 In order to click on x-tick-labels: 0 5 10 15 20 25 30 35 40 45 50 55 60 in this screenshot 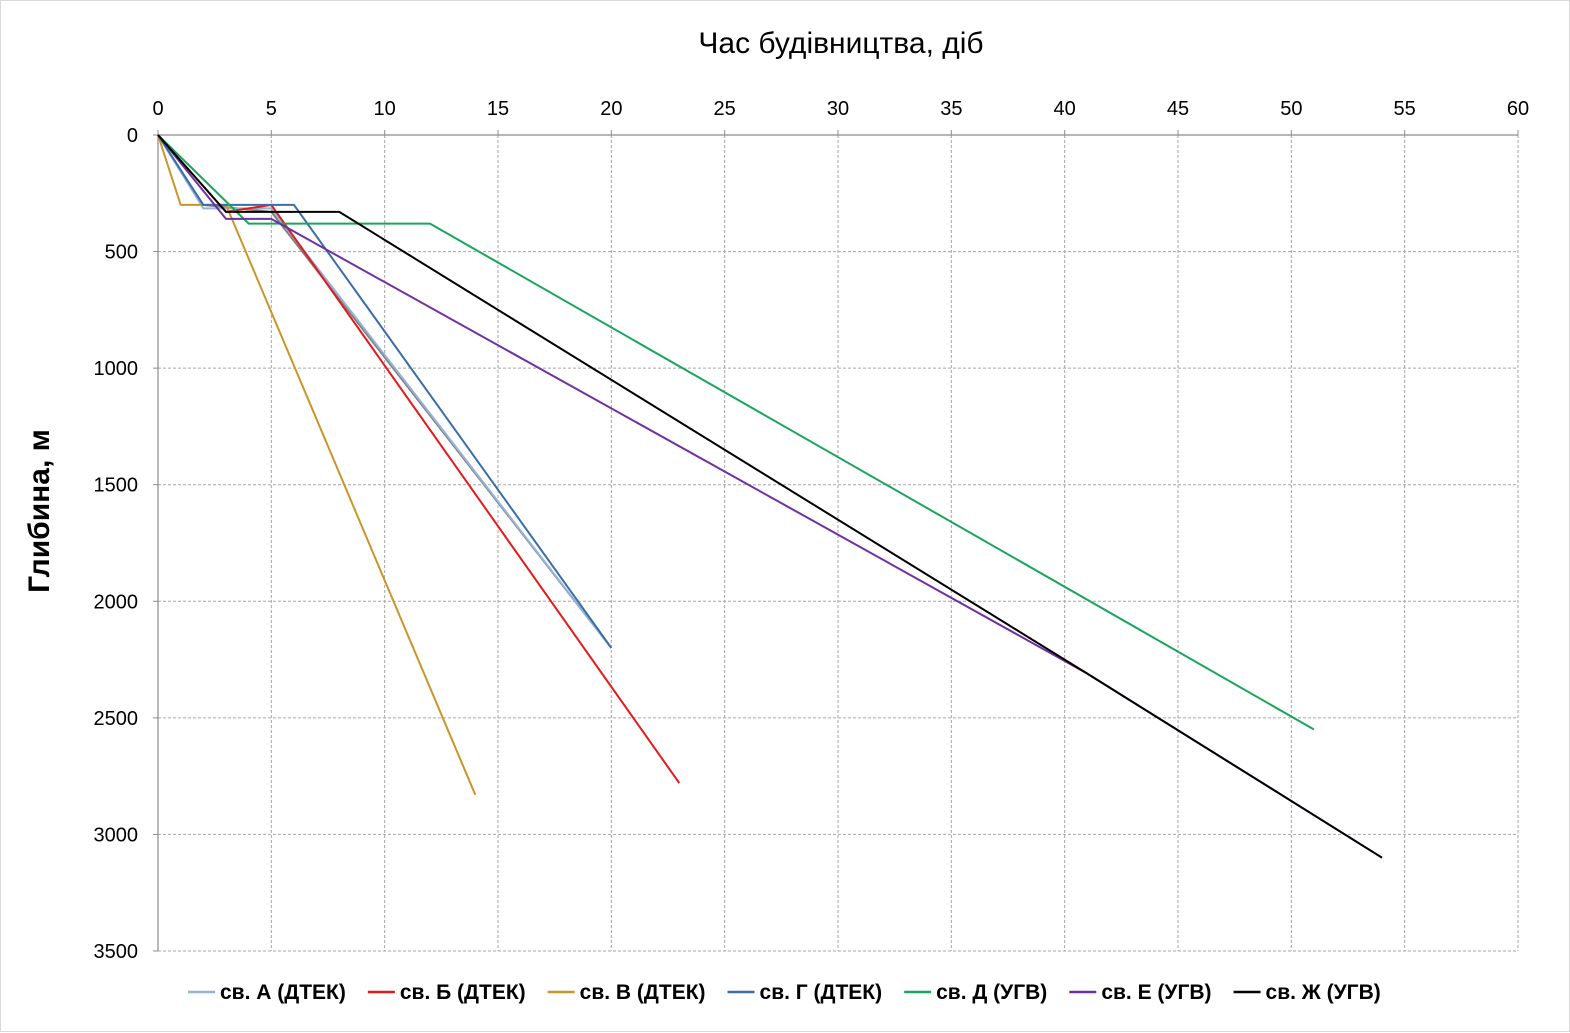, I will do `click(840, 109)`.